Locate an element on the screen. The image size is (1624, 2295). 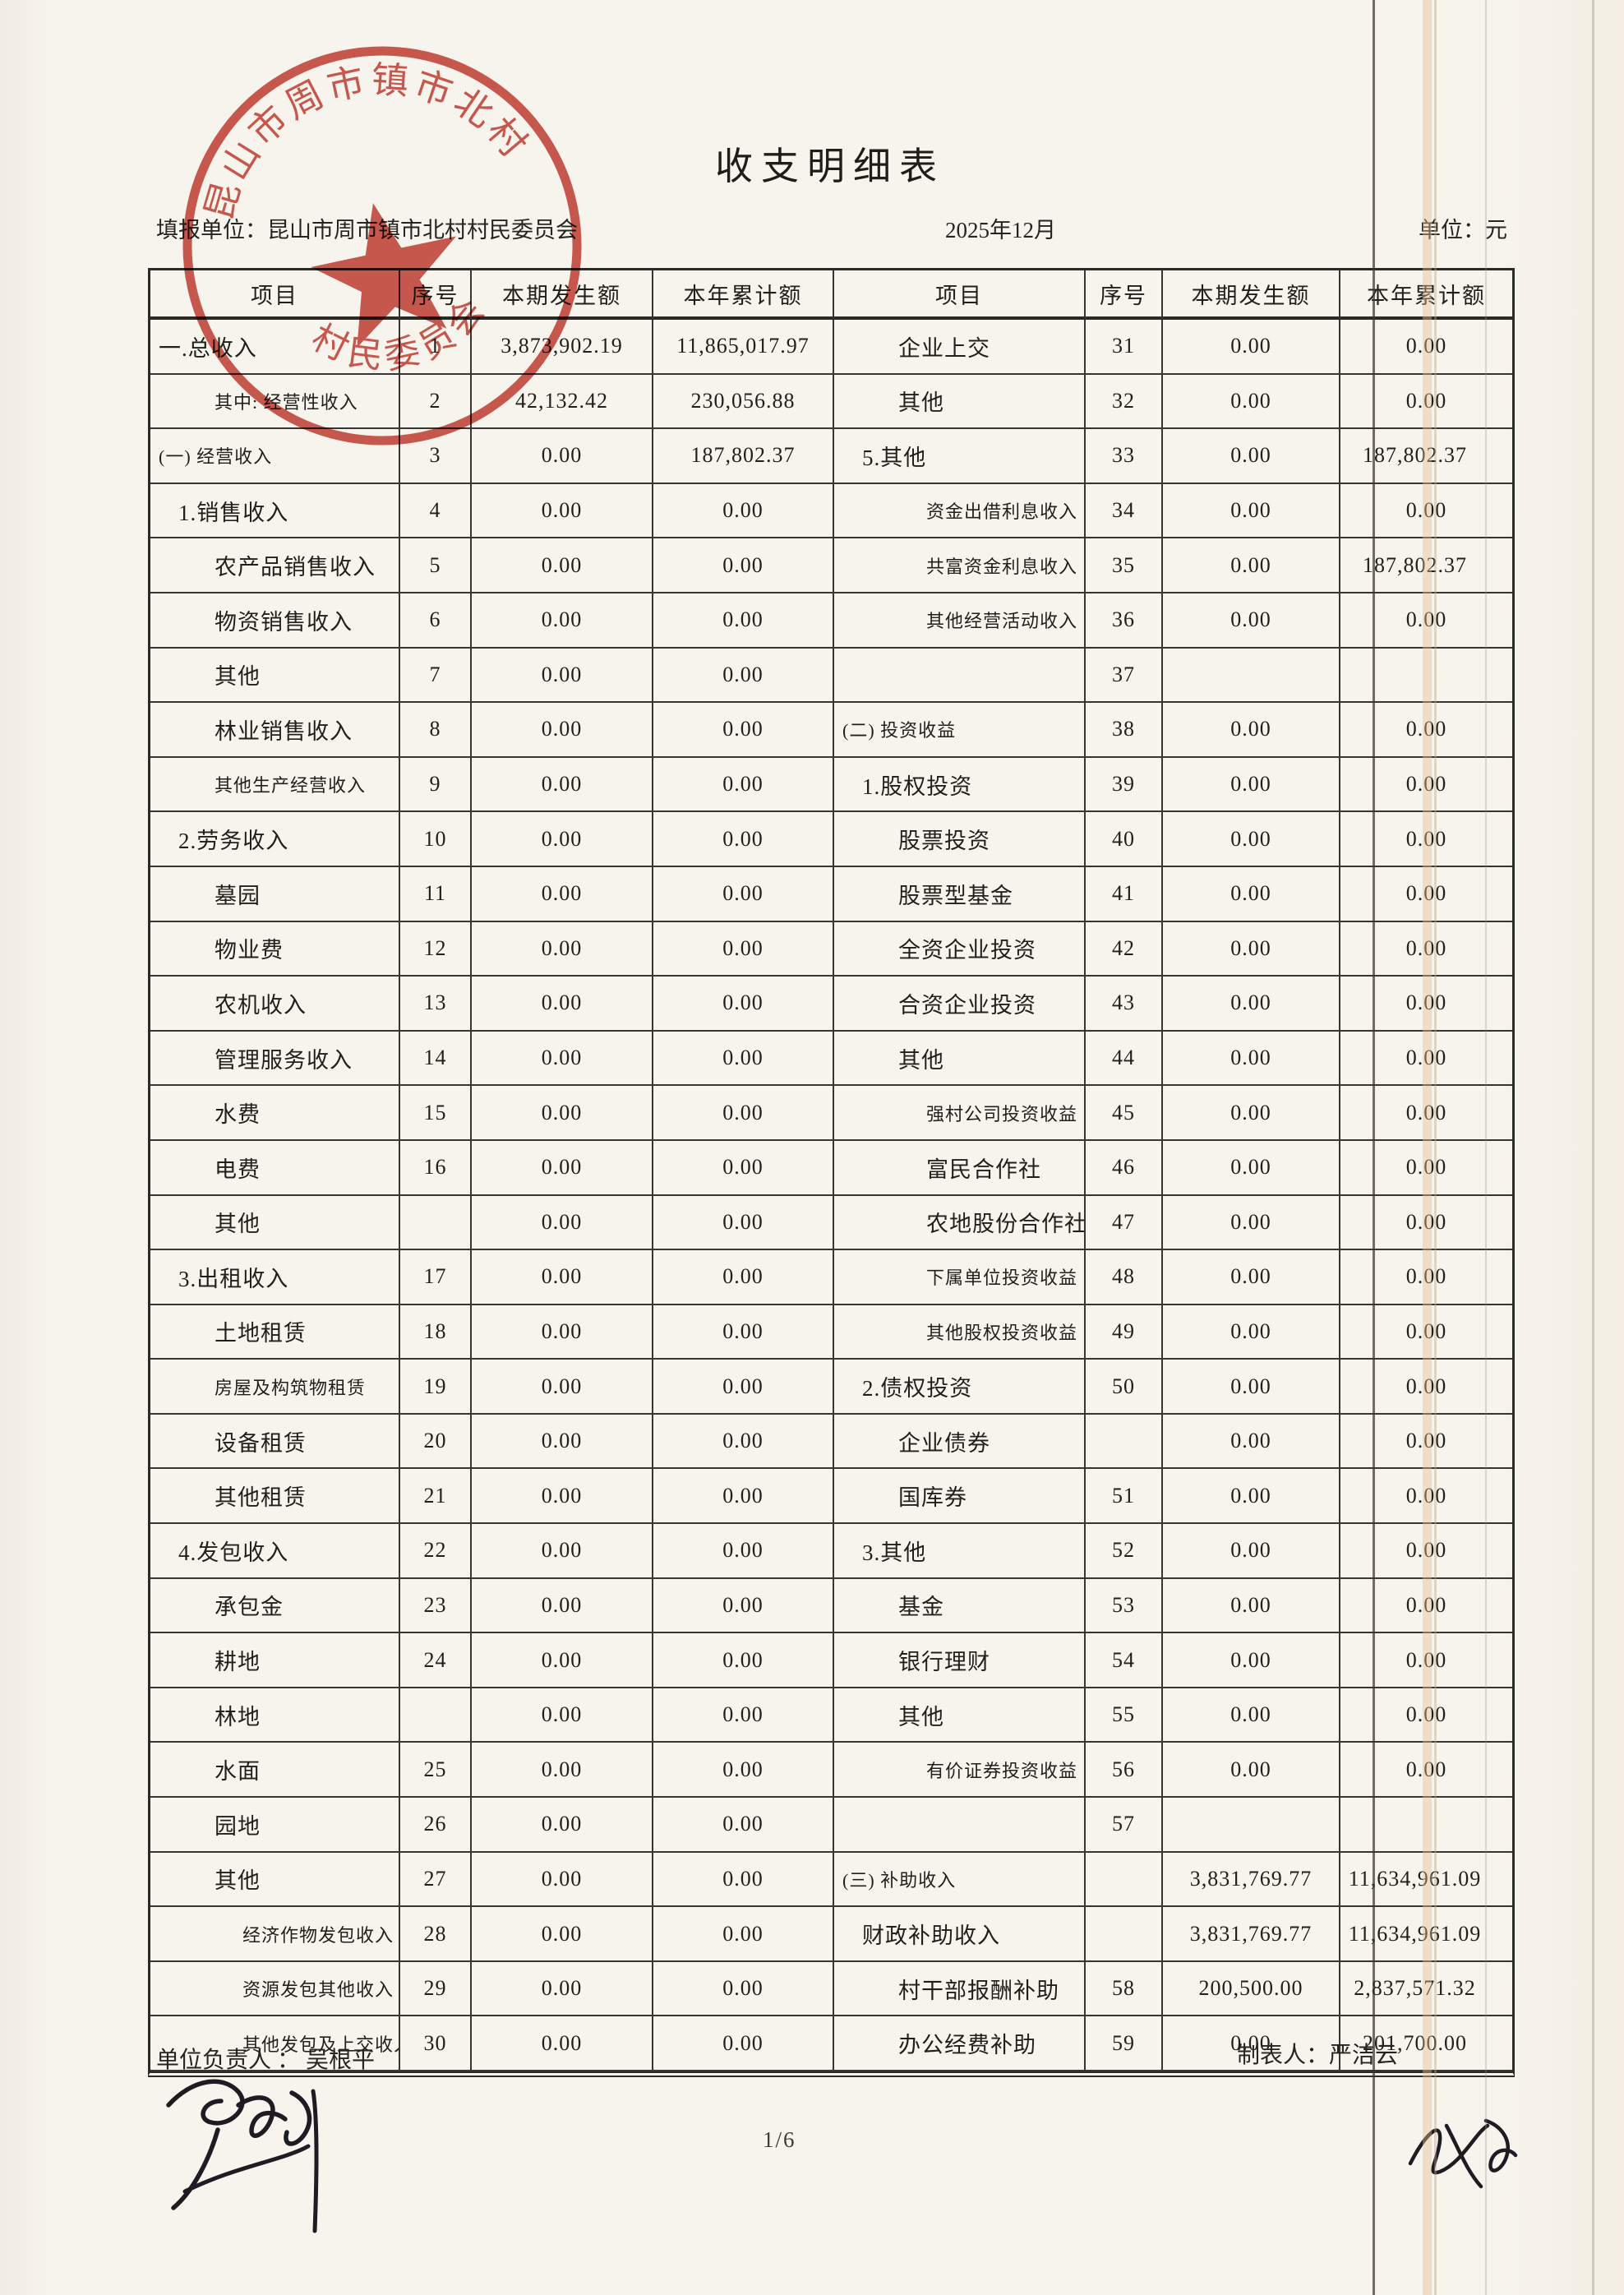
cell-item: 合资企业投资 is located at coordinates (960, 1004).